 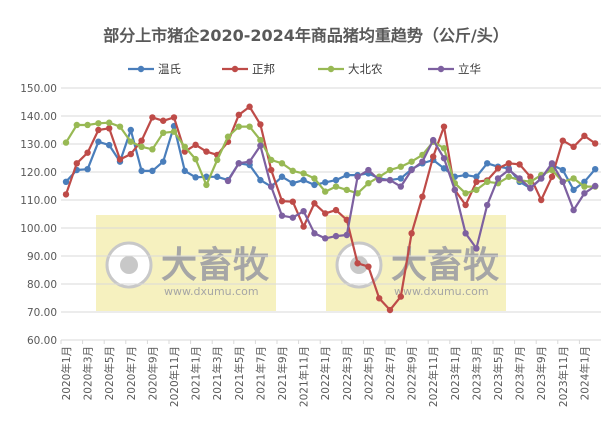 What do you see at coordinates (196, 373) in the screenshot?
I see `x-tick-label: 2021年1月` at bounding box center [196, 373].